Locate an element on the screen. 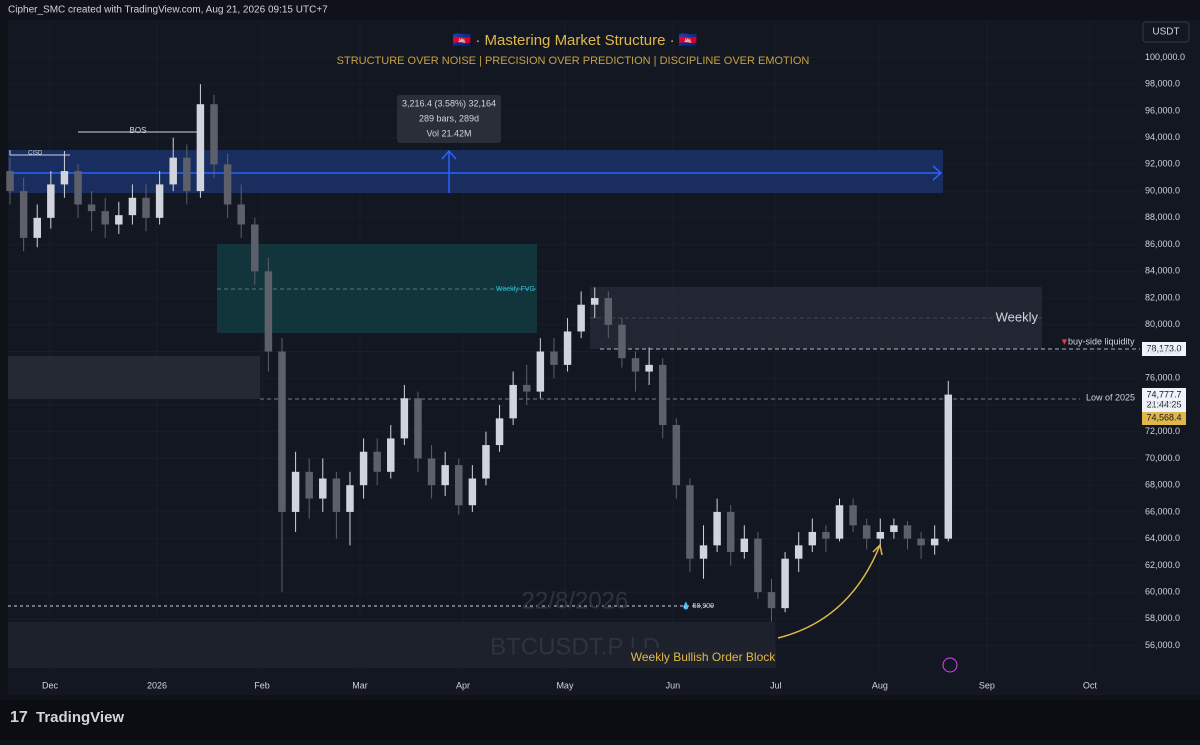 Image resolution: width=1200 pixels, height=745 pixels. x-tick-label: Oct is located at coordinates (1090, 685).